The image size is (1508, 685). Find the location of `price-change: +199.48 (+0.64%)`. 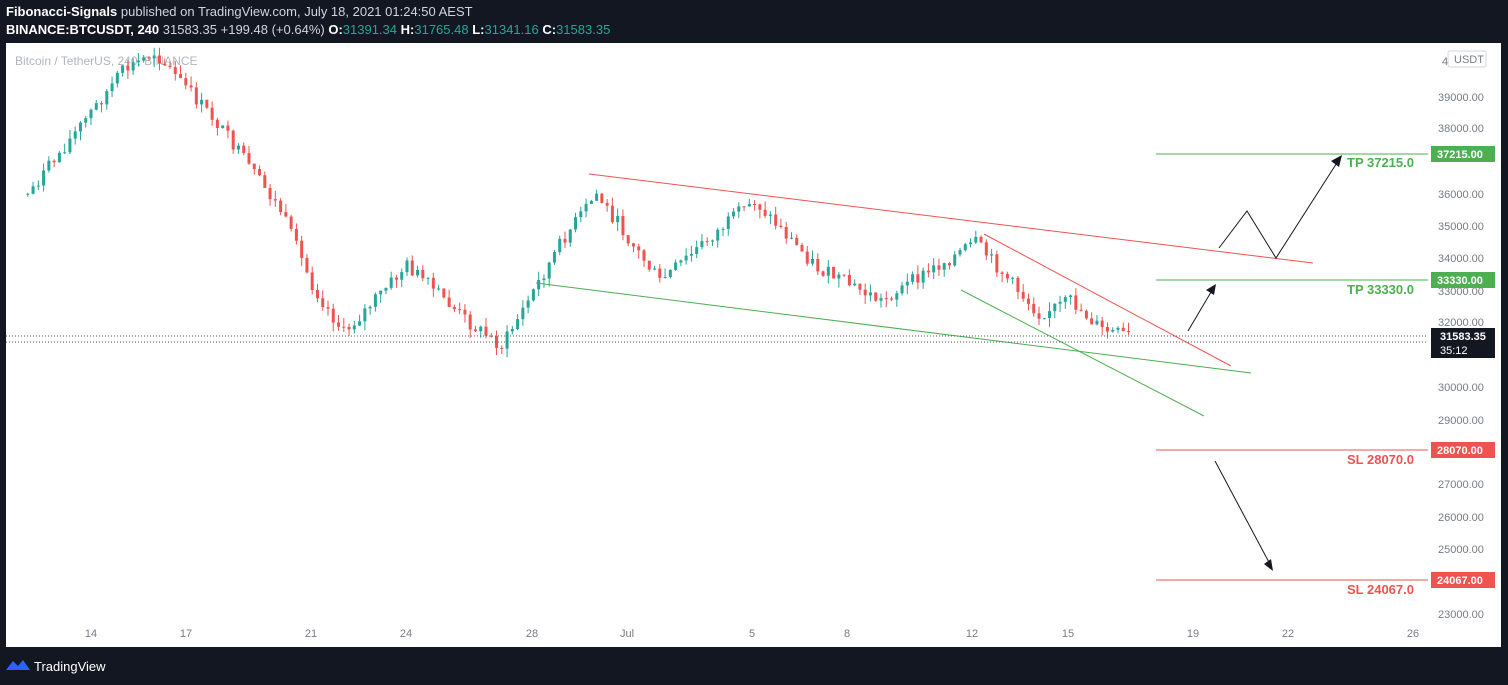

price-change: +199.48 (+0.64%) is located at coordinates (272, 29).